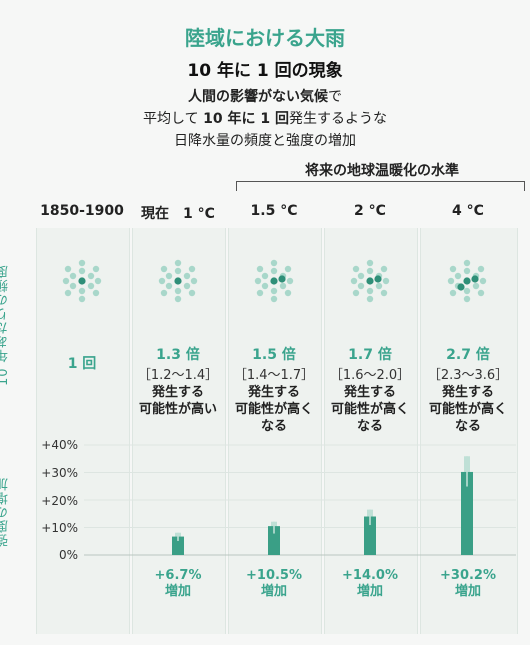 The image size is (530, 645). Describe the element at coordinates (380, 186) in the screenshot. I see `future-bracket` at that location.